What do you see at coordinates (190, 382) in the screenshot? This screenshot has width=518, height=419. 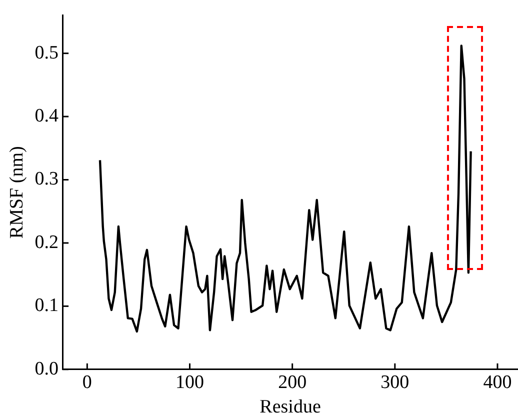 I see `x-tick-label: 100` at bounding box center [190, 382].